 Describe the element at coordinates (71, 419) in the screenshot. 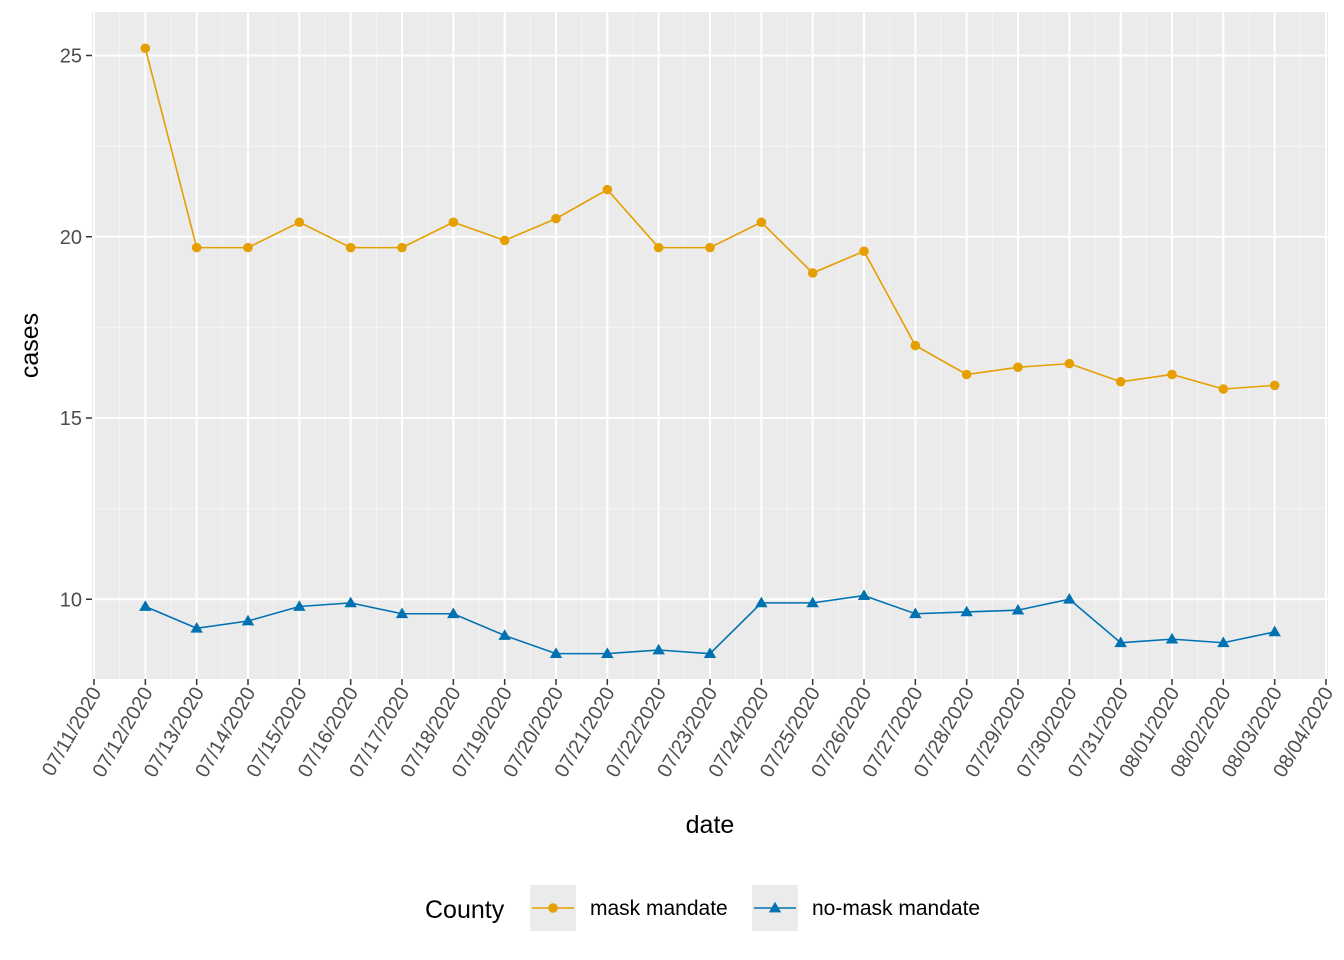

I see `y-tick-label: 15` at that location.